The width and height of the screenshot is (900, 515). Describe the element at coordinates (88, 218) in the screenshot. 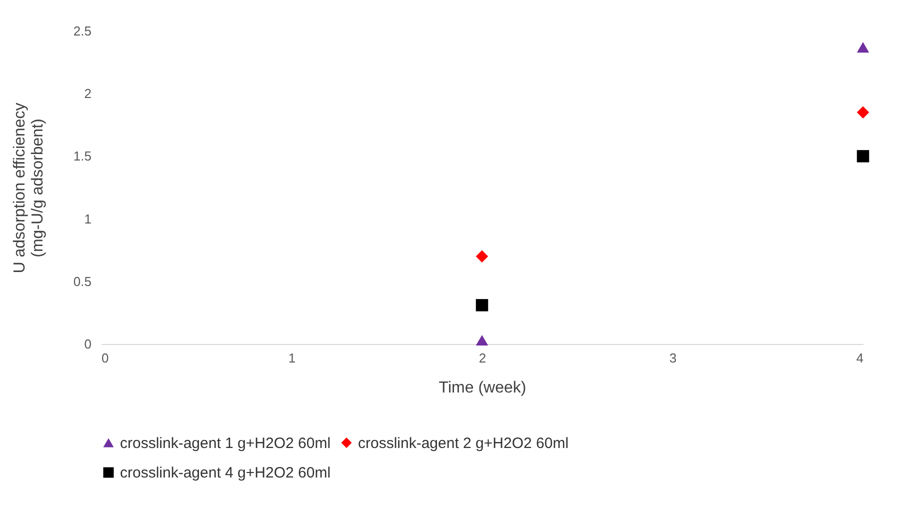

I see `y-tick-label: 1` at that location.